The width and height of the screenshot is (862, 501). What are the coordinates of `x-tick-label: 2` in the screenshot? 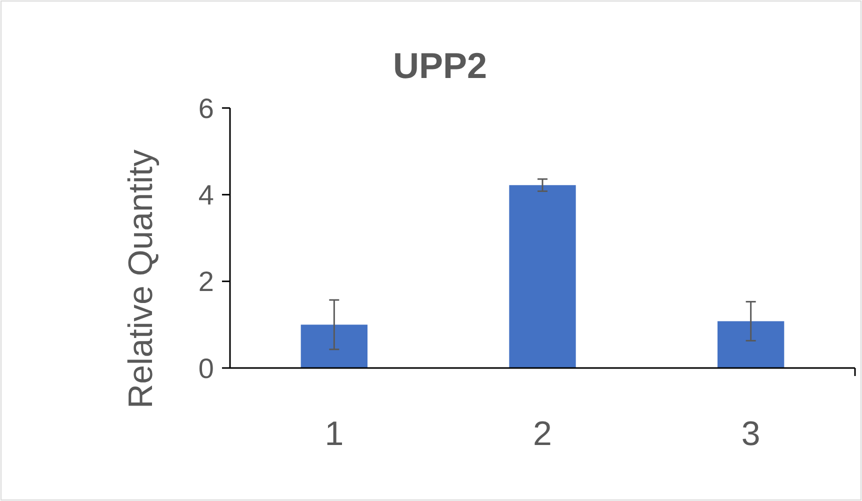 It's located at (542, 434).